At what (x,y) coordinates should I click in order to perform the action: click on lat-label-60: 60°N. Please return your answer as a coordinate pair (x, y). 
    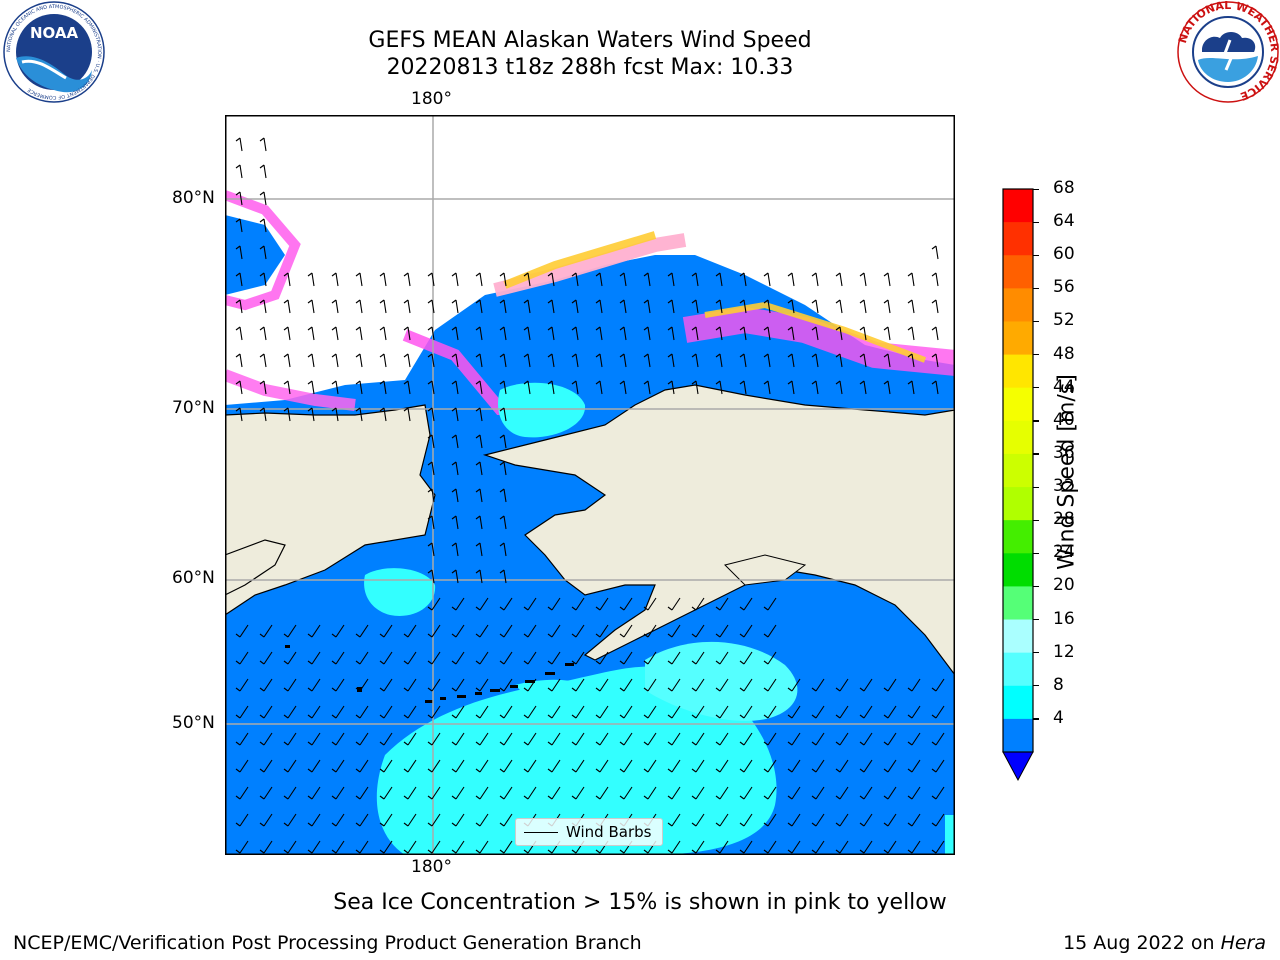
    Looking at the image, I should click on (193, 578).